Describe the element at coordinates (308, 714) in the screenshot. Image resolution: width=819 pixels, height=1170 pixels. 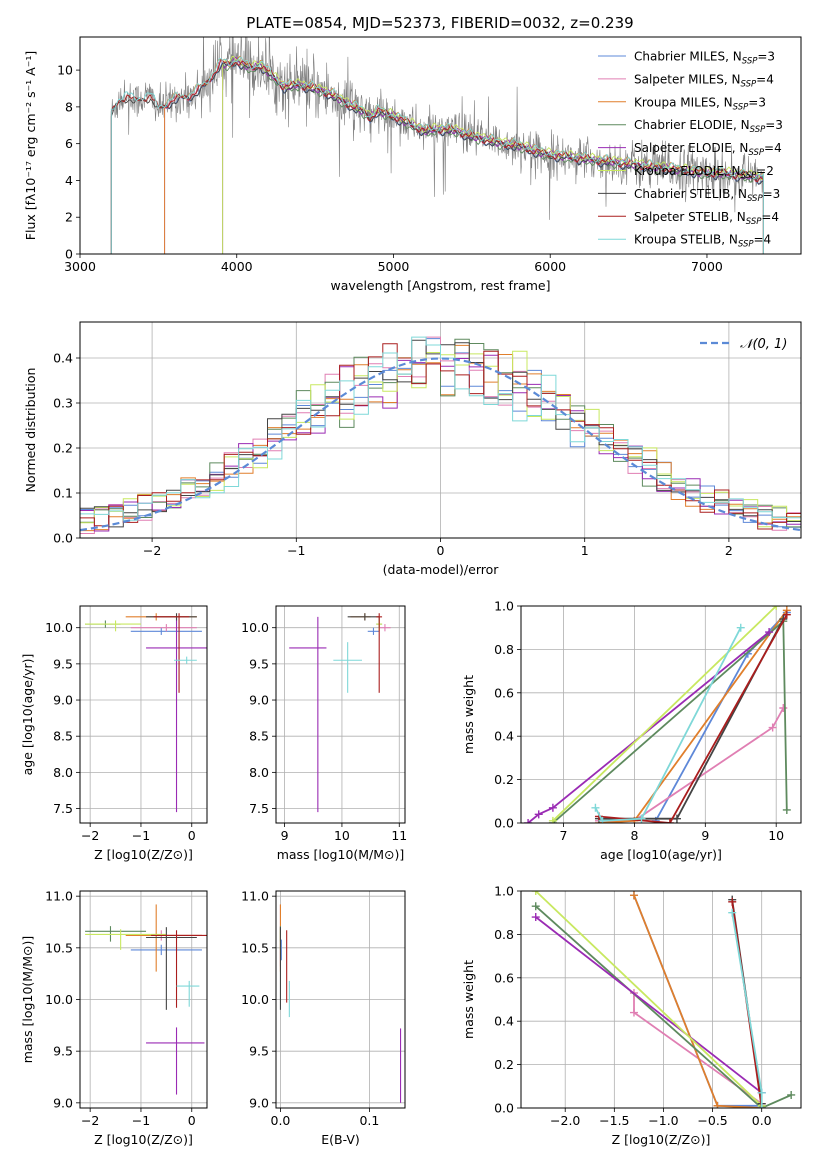
I see `age-mass-point-salpeter-elodie` at that location.